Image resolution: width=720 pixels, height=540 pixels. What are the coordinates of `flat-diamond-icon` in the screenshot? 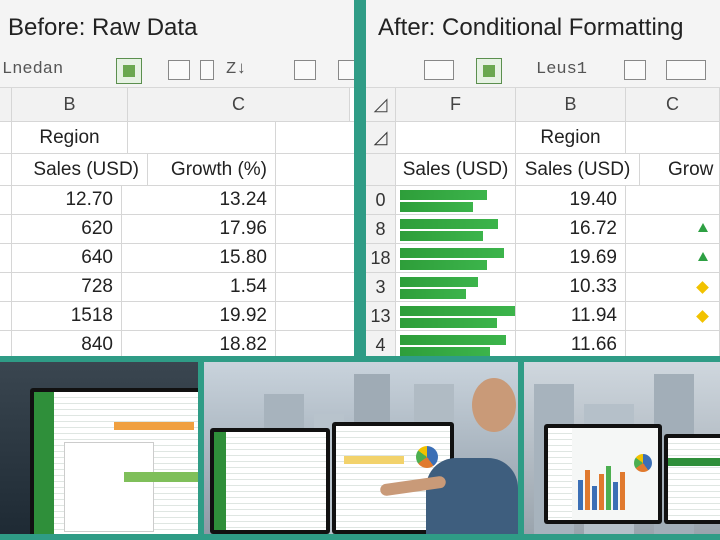 It's located at (702, 316).